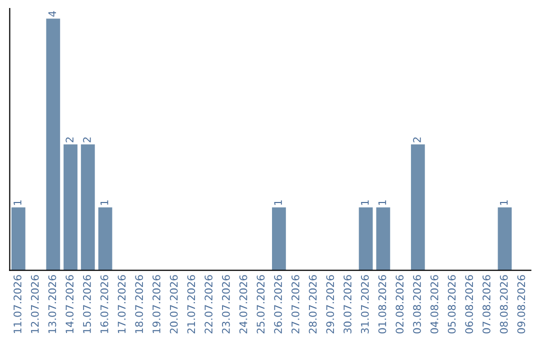  What do you see at coordinates (156, 304) in the screenshot?
I see `x-tick-label: 19.07.2026` at bounding box center [156, 304].